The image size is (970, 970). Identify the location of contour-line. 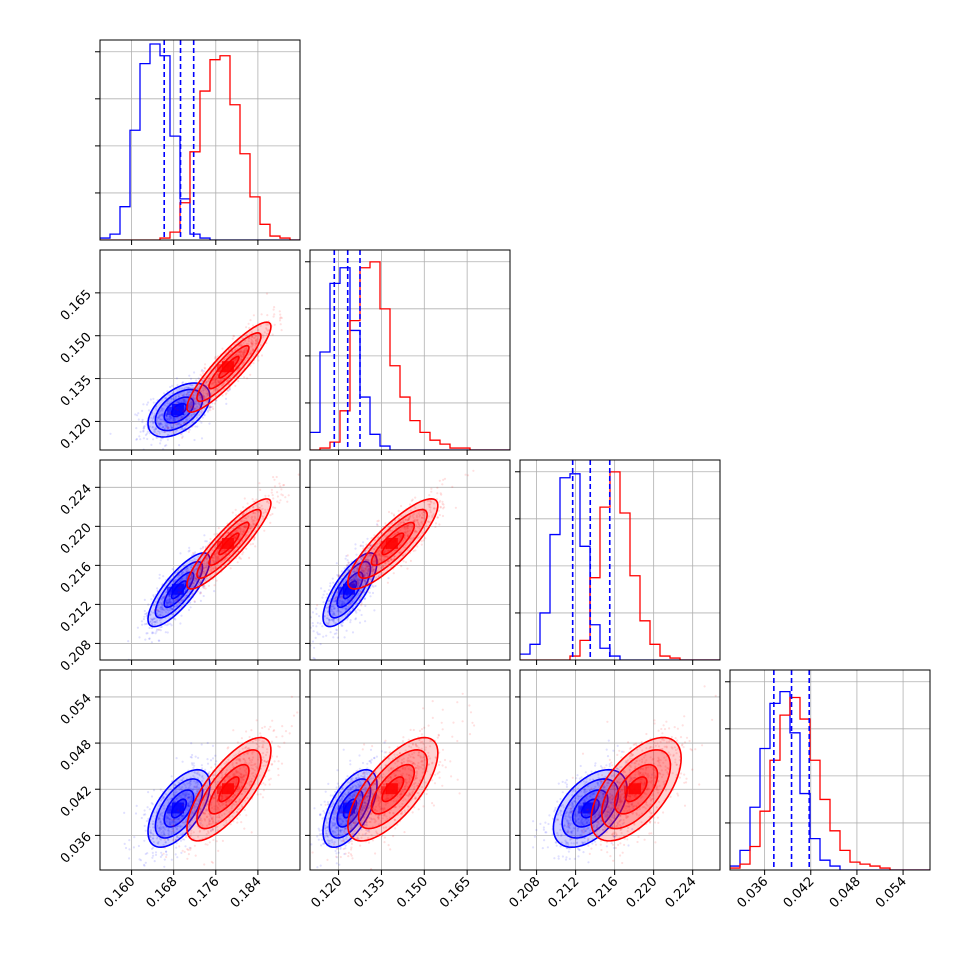
(179, 410).